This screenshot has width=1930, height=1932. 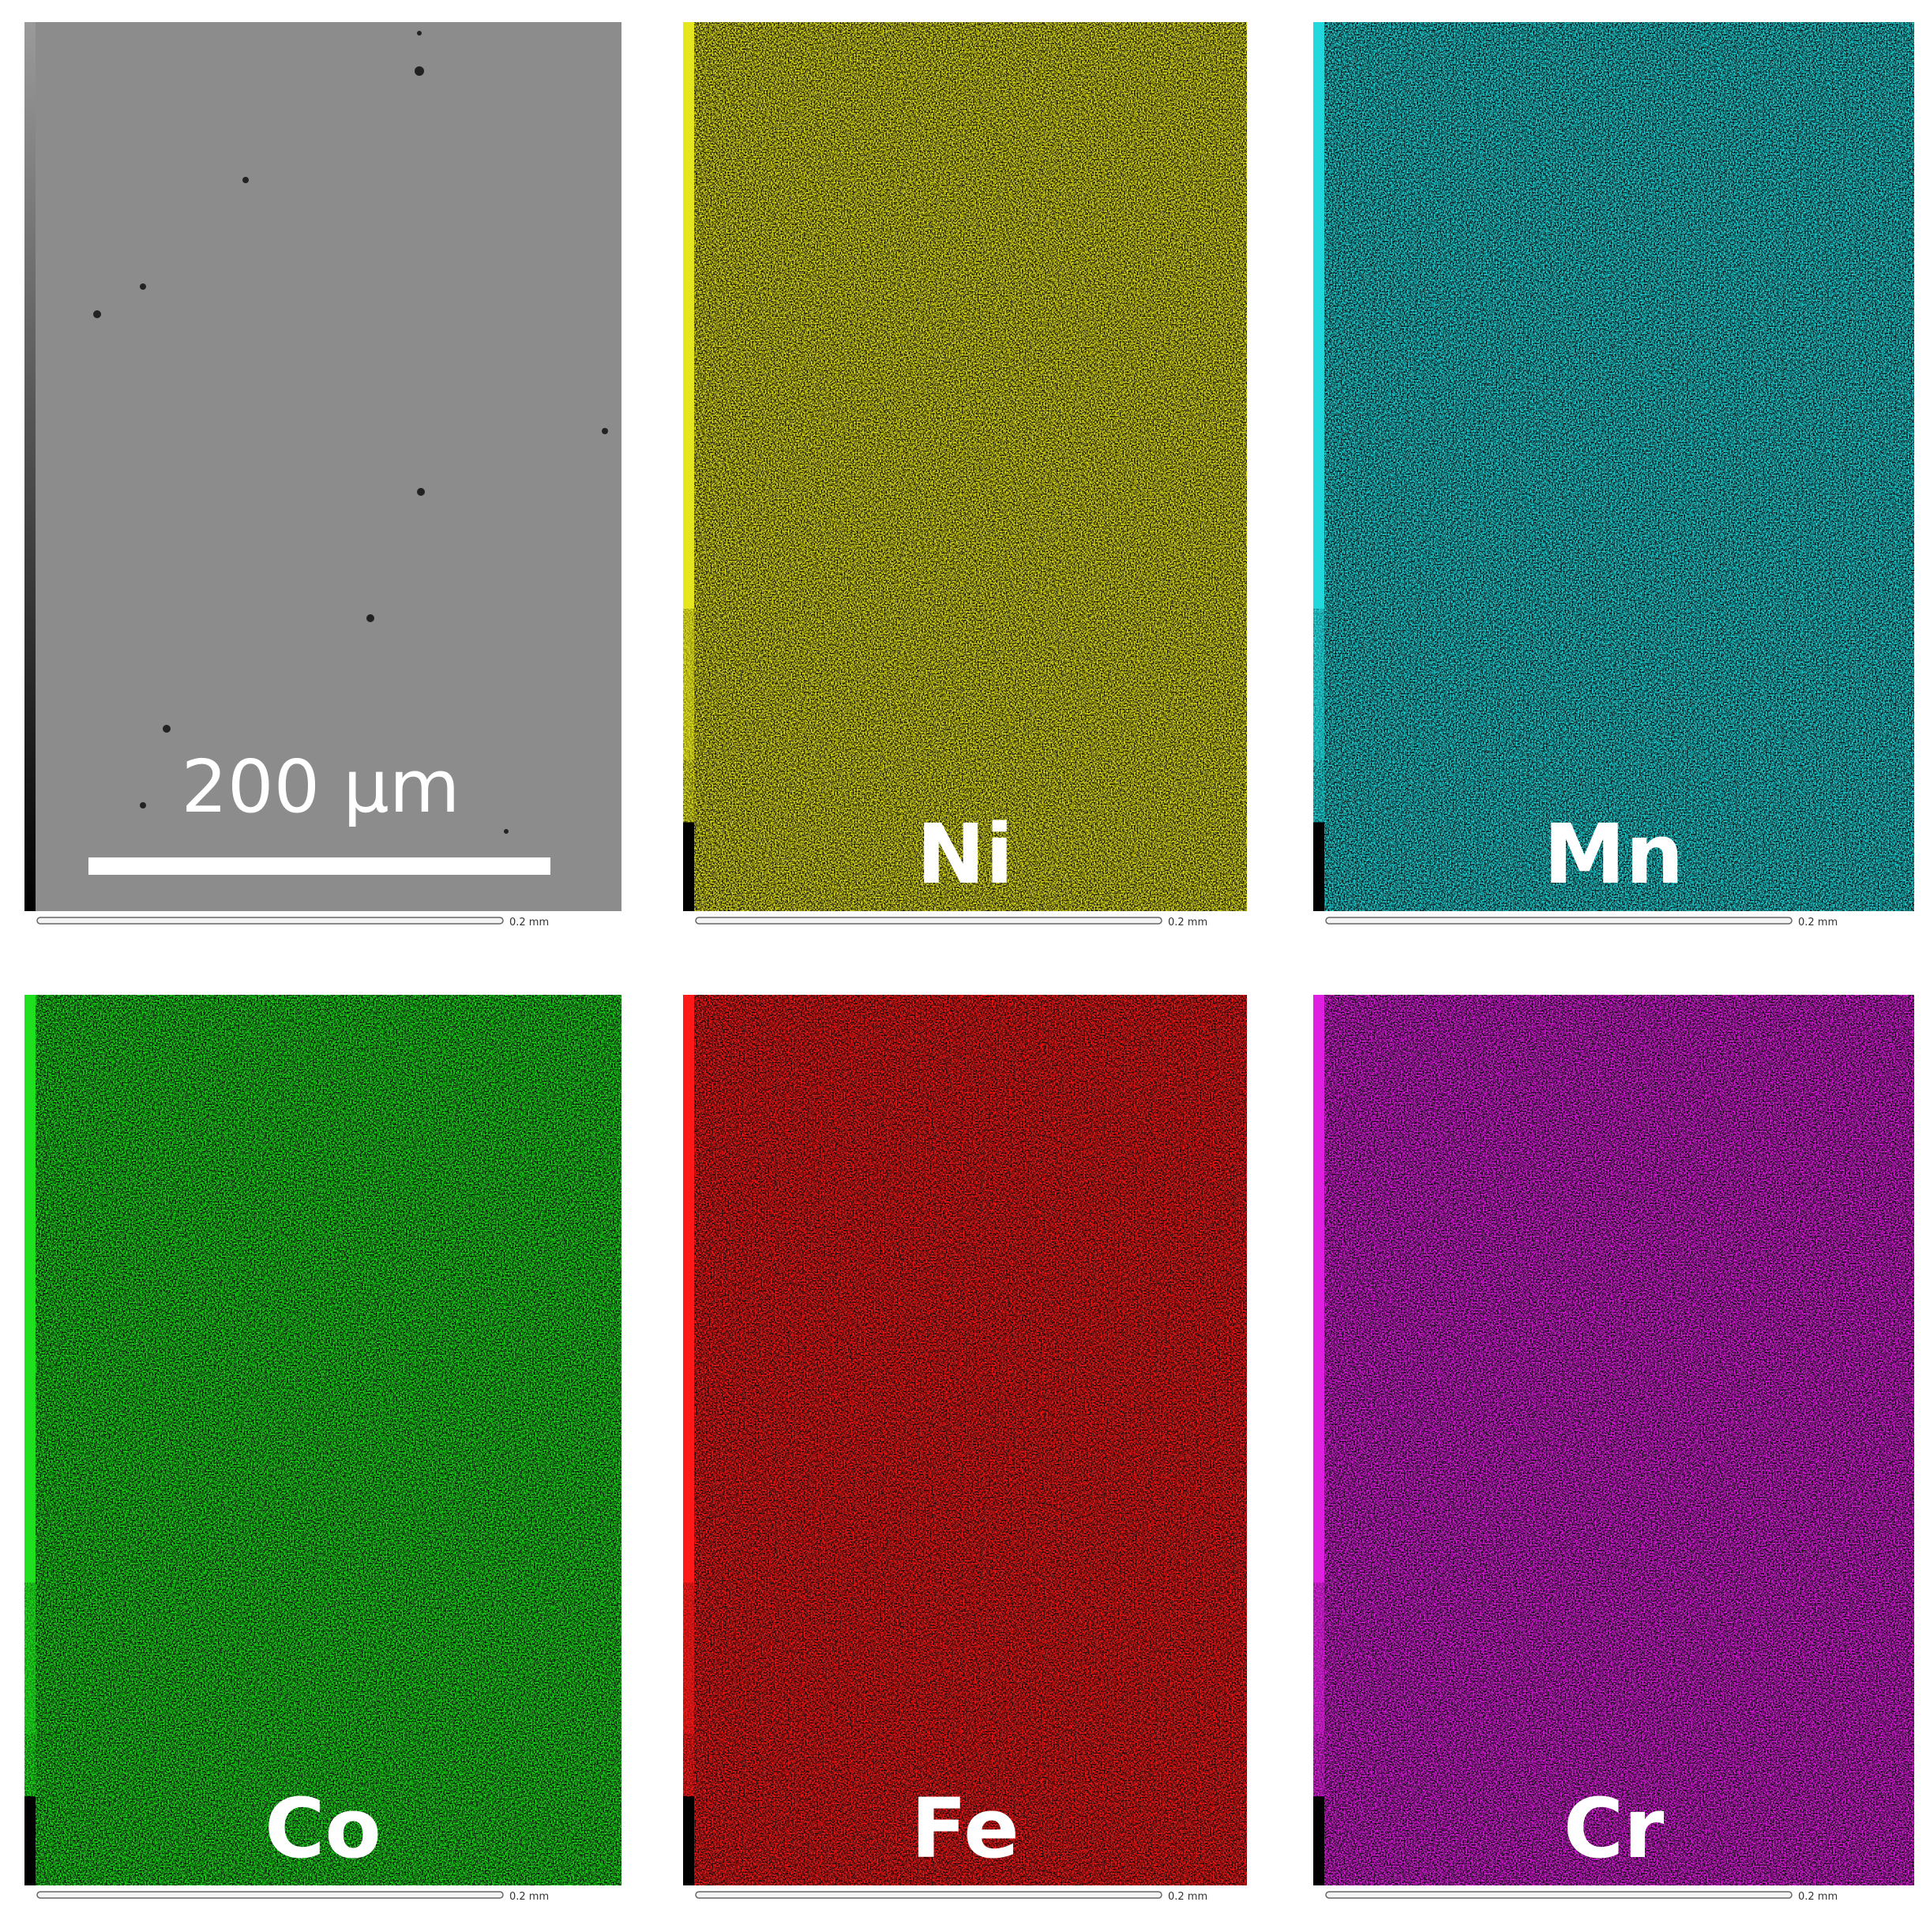 I want to click on map-panel: Co 0.2 mm, so click(x=322, y=1449).